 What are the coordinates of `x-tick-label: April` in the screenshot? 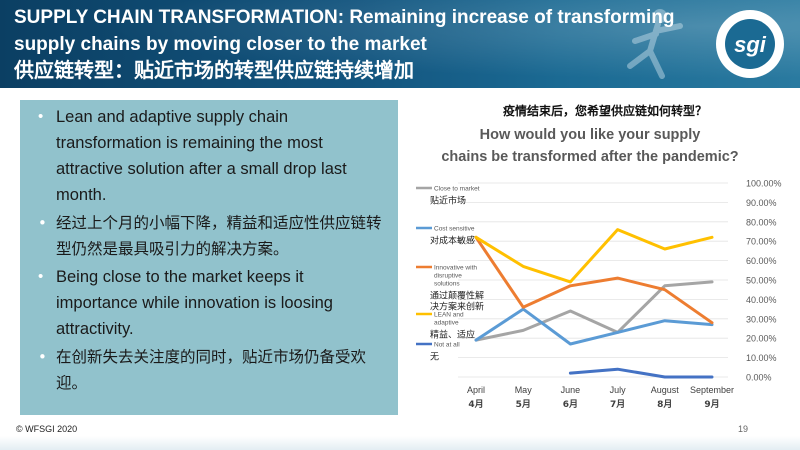 It's located at (476, 390).